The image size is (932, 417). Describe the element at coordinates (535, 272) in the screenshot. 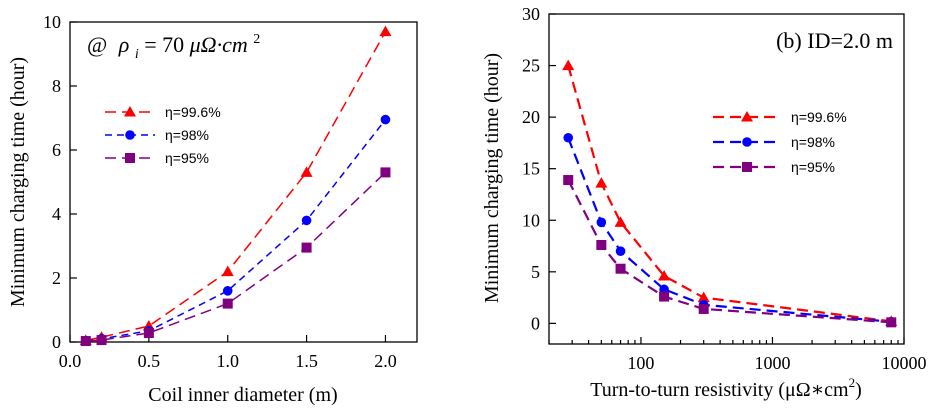

I see `y-tick-label: 5` at that location.